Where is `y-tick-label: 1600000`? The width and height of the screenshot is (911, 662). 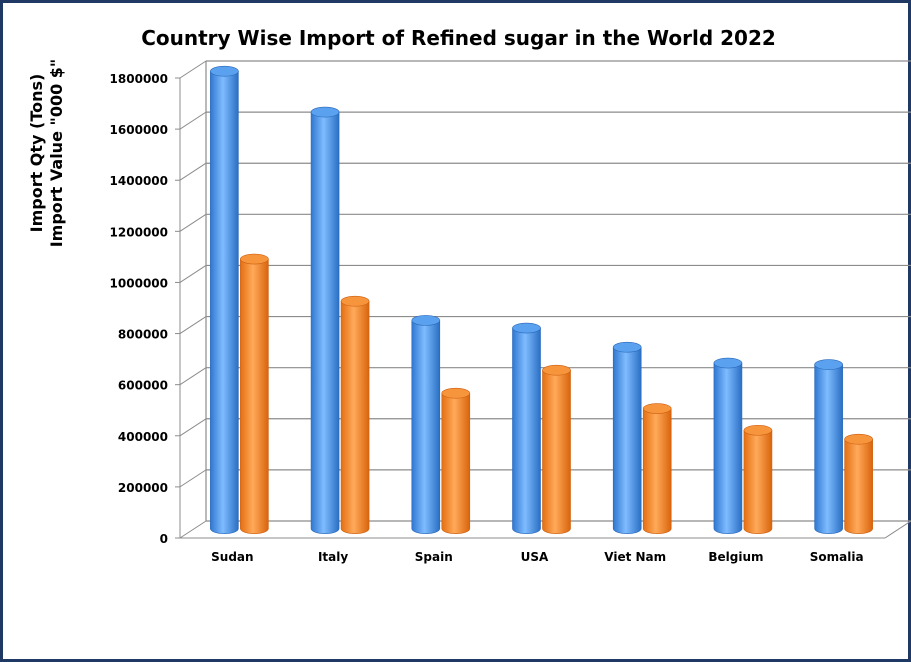 y-tick-label: 1600000 is located at coordinates (139, 130).